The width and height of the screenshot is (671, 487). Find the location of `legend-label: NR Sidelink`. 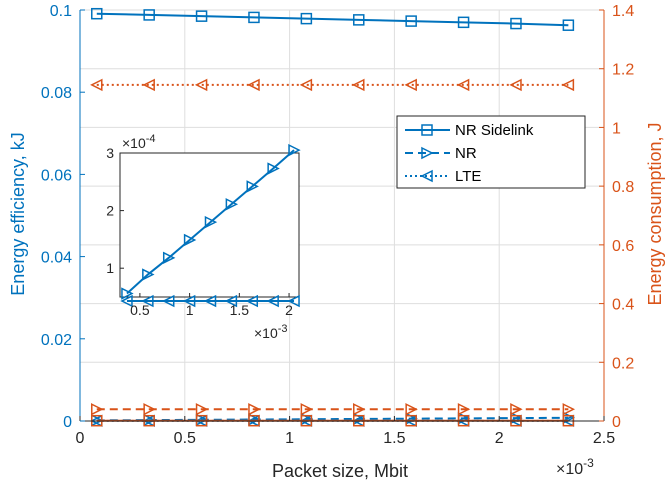

legend-label: NR Sidelink is located at coordinates (494, 130).